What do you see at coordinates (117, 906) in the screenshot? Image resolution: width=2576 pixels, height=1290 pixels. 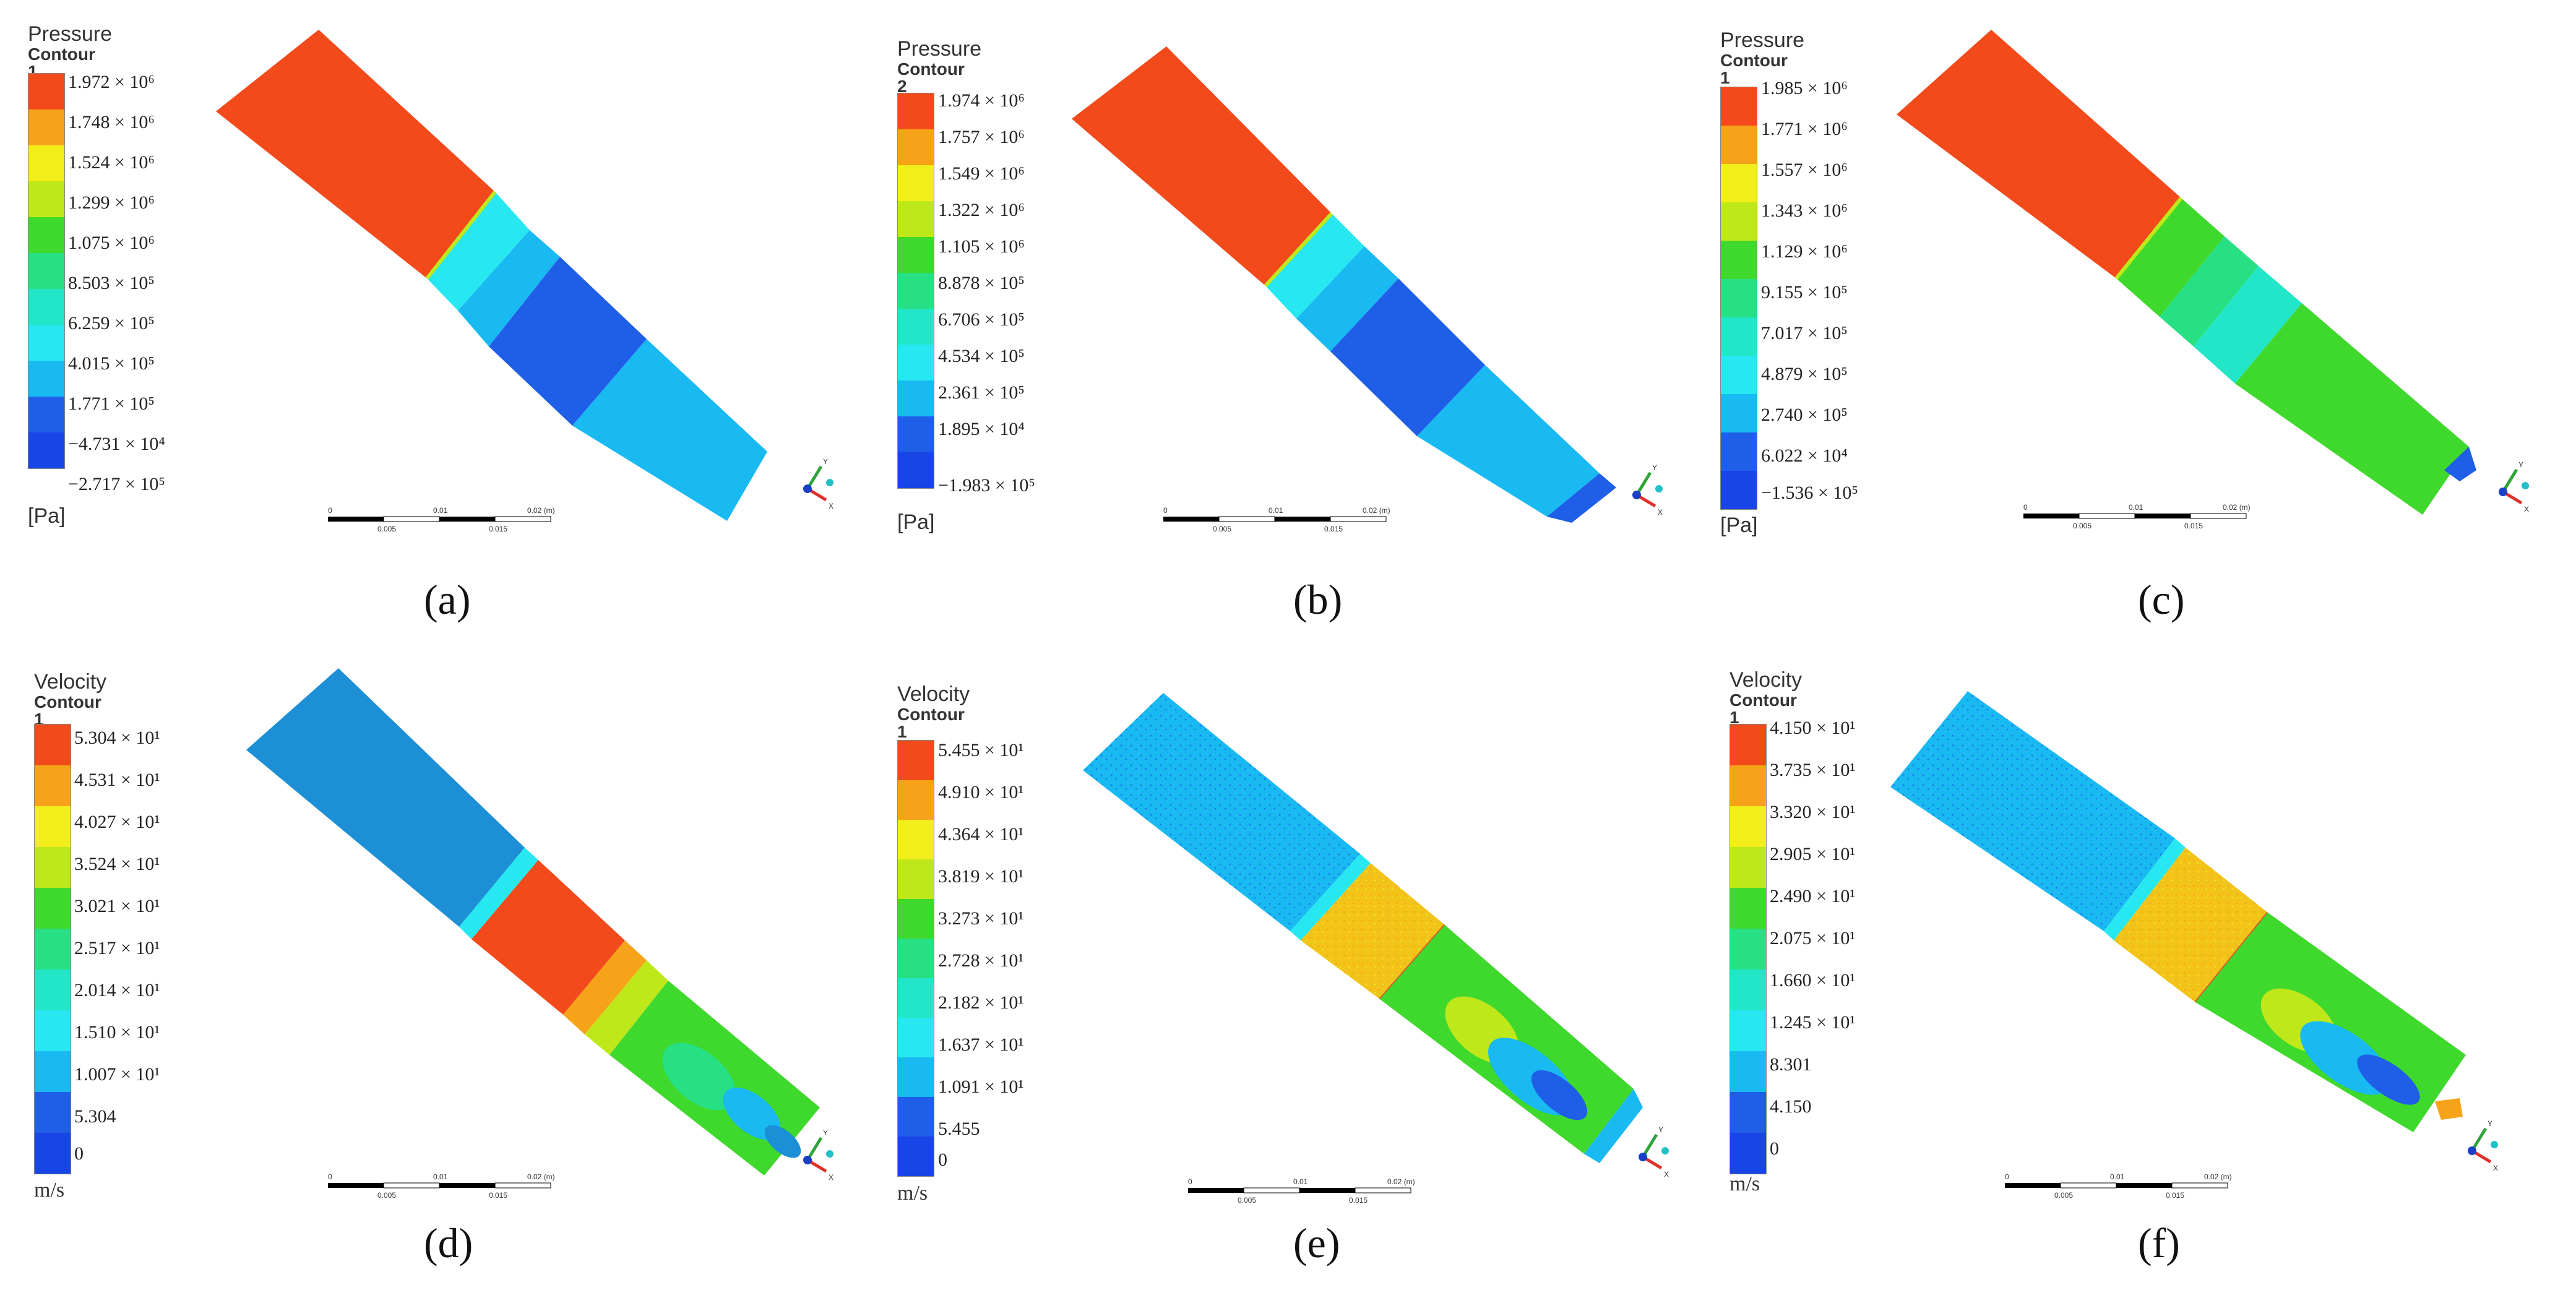 I see `legend-level: 3.021 × 10¹` at bounding box center [117, 906].